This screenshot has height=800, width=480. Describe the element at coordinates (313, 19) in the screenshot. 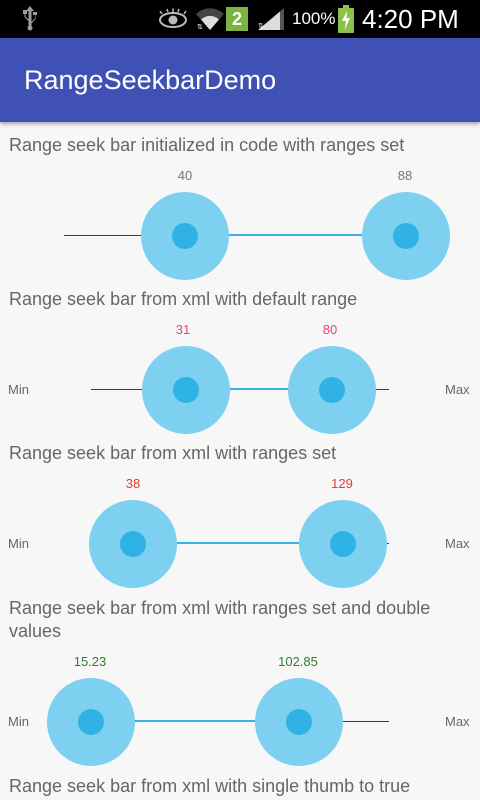

I see `battery-percent: 100%` at that location.